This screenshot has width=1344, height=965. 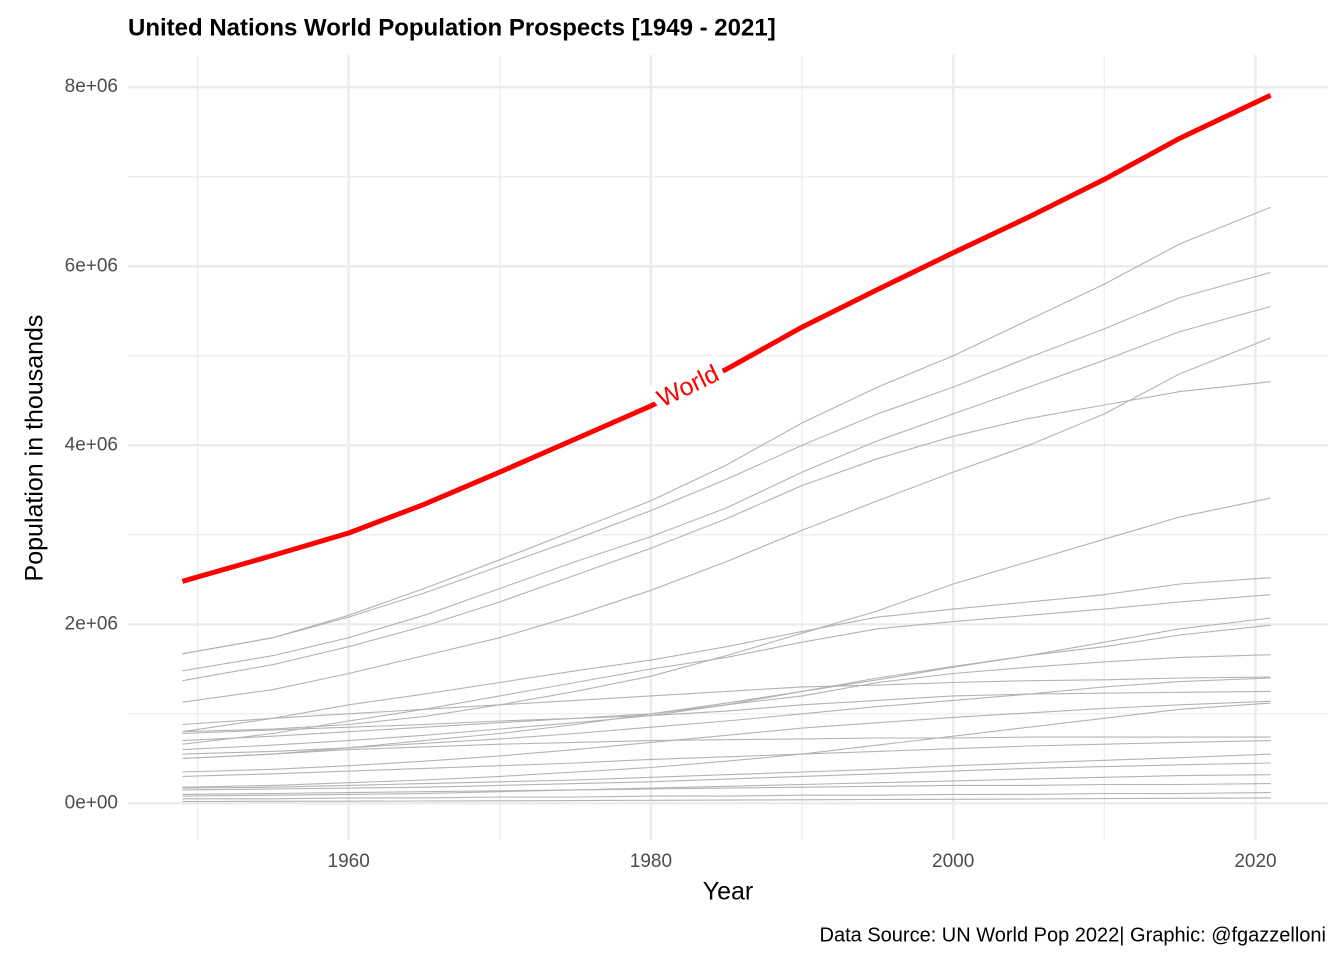 I want to click on x-tick-label: 2000, so click(x=953, y=861).